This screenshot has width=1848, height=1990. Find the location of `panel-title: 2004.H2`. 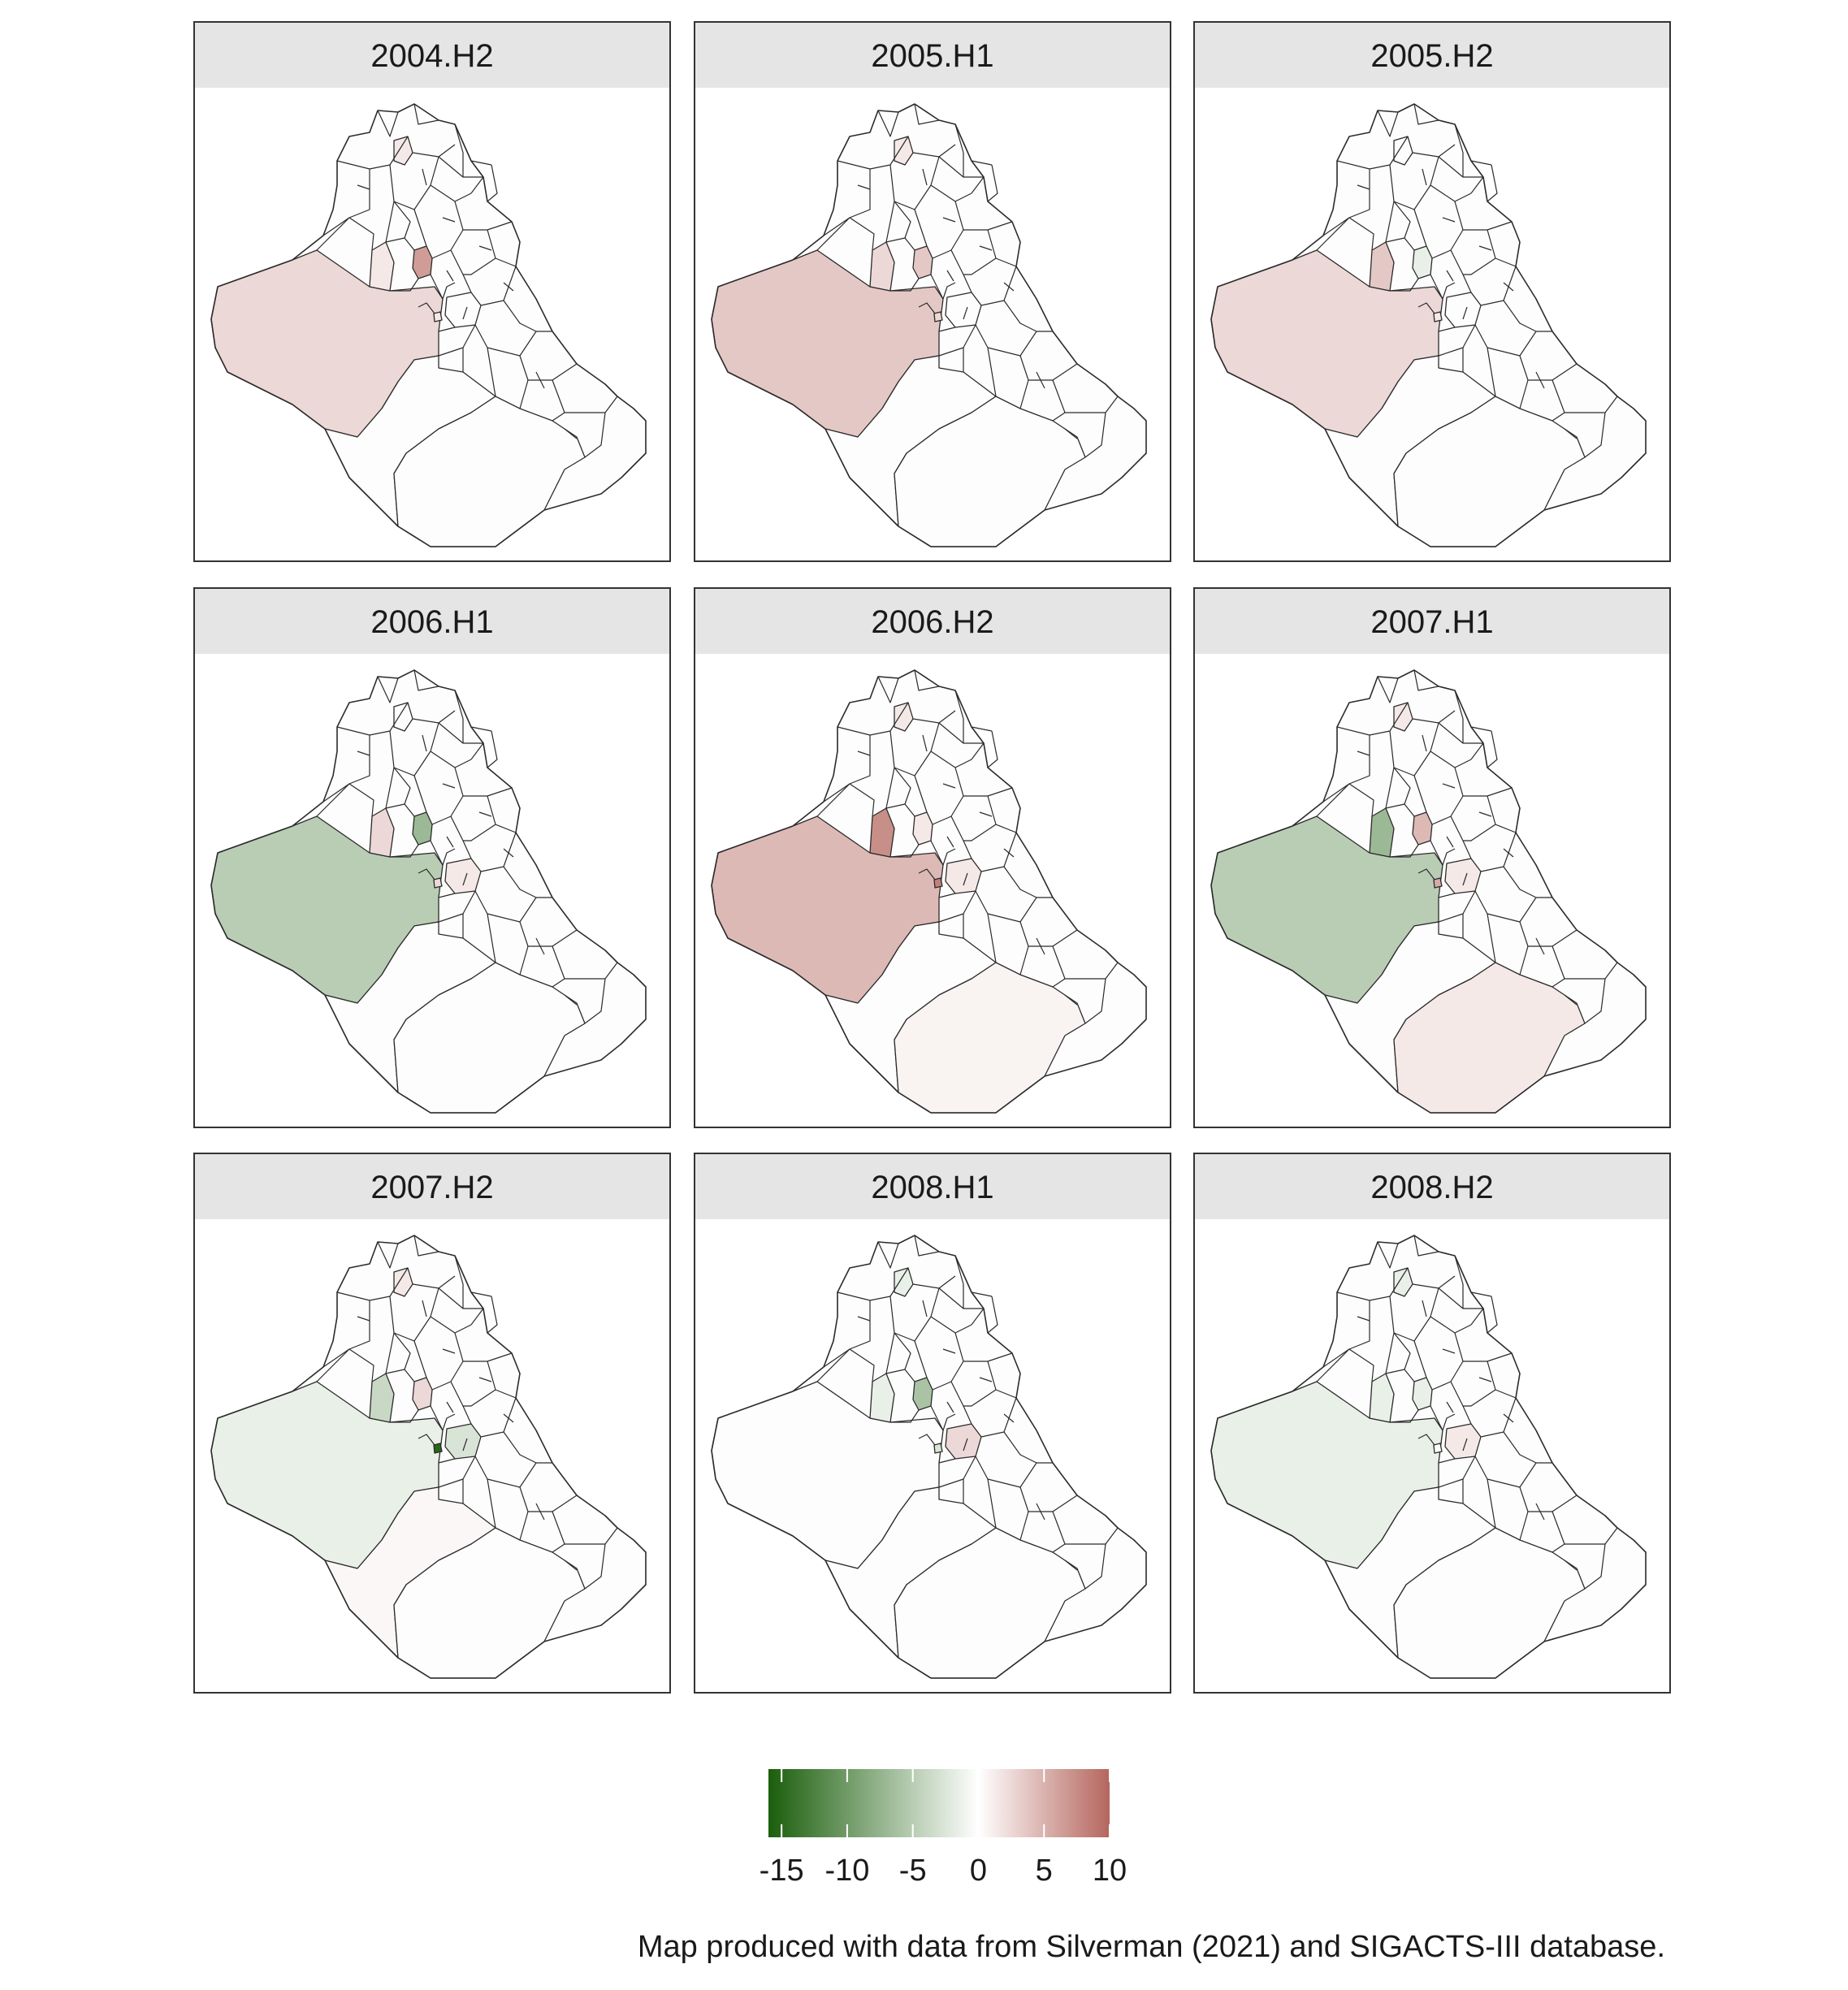

panel-title: 2004.H2 is located at coordinates (432, 56).